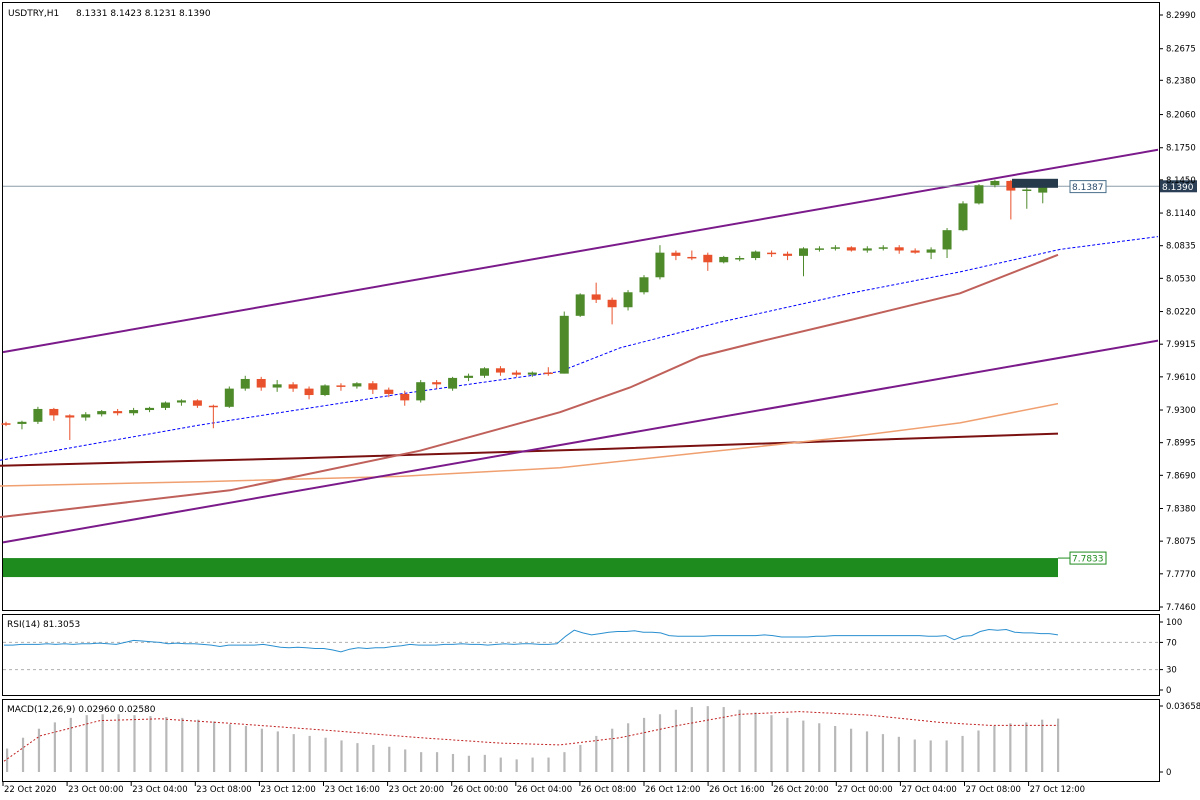  Describe the element at coordinates (143, 14) in the screenshot. I see `ohlc-text: 8.1331 8.1423 8.1231 8.1390` at that location.